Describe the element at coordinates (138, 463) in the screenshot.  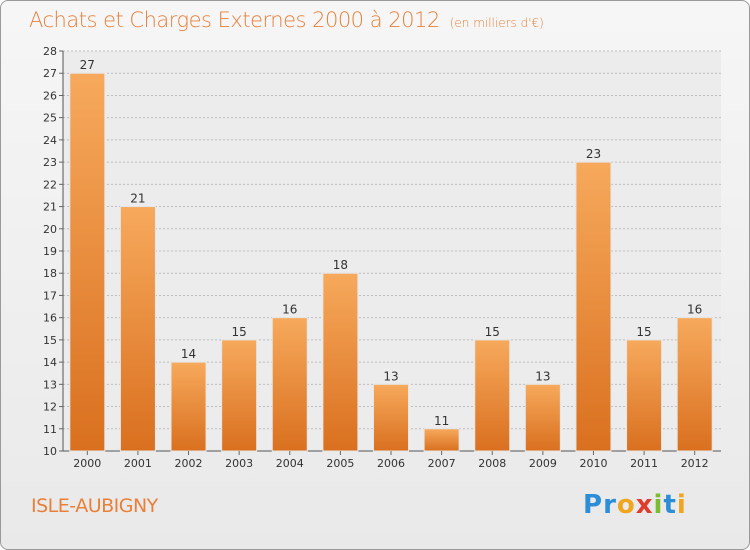
I see `x-tick-label: 2001` at that location.